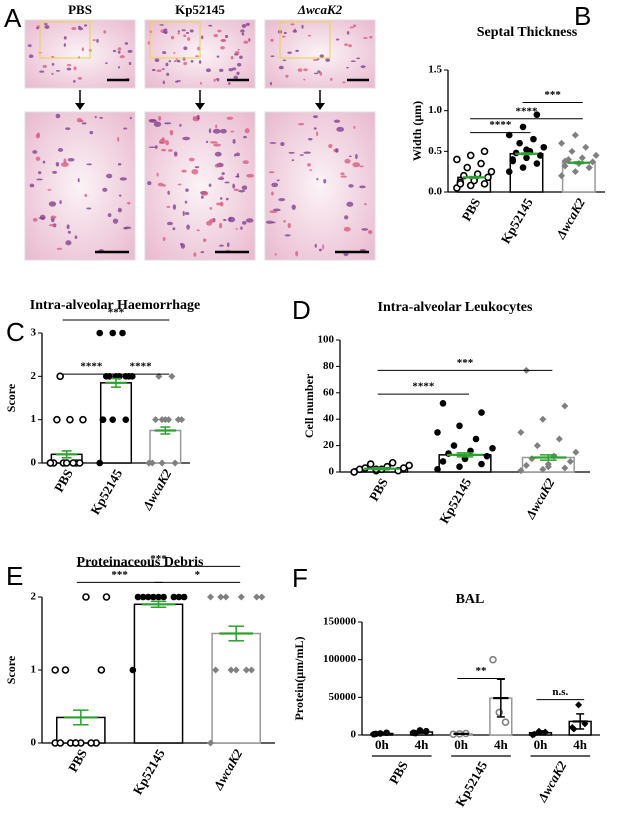 This screenshot has width=625, height=832. Describe the element at coordinates (461, 744) in the screenshot. I see `x-tick-label: 0h` at that location.